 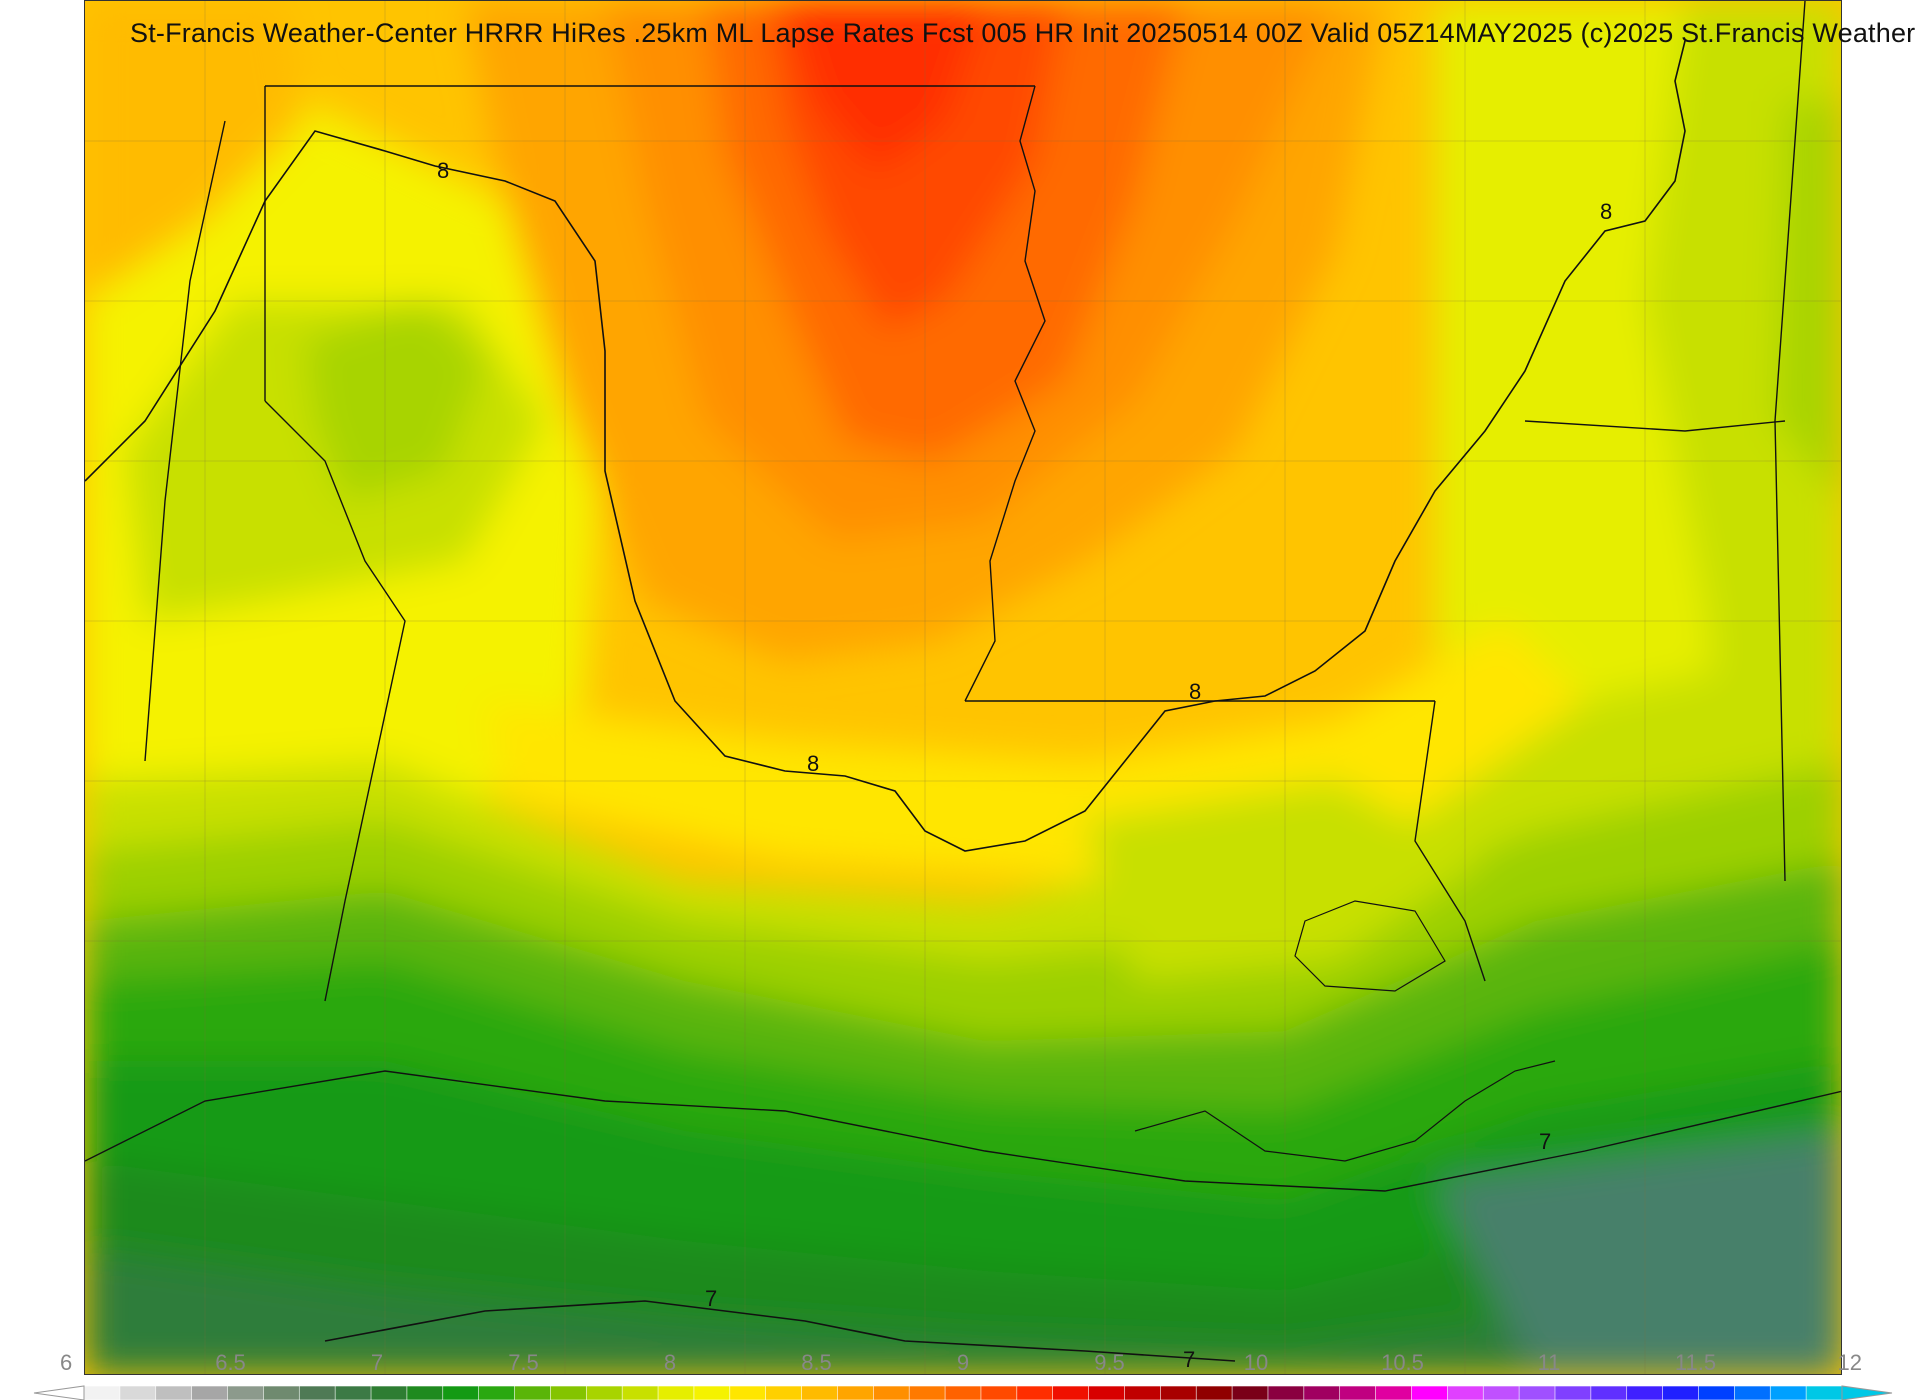 I want to click on colorbar-max-arrow, so click(x=1867, y=1392).